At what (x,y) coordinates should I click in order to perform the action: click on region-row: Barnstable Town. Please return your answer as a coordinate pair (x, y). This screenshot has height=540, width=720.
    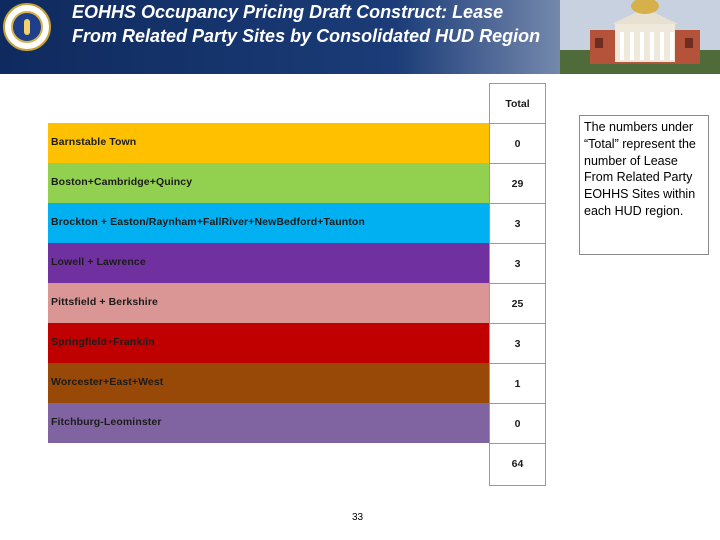
    Looking at the image, I should click on (268, 143).